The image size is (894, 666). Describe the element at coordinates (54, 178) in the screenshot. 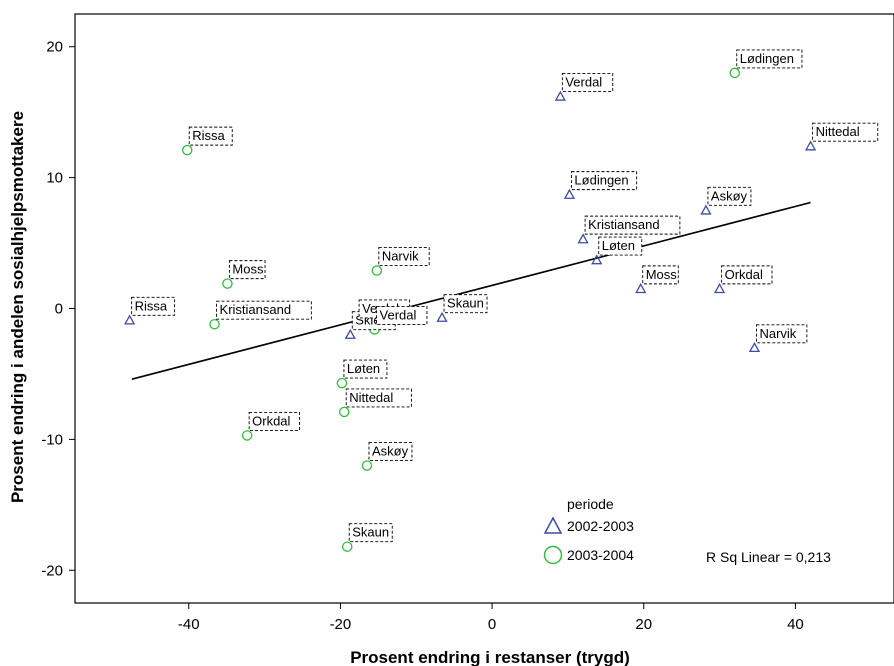

I see `y-tick-label: 10` at that location.